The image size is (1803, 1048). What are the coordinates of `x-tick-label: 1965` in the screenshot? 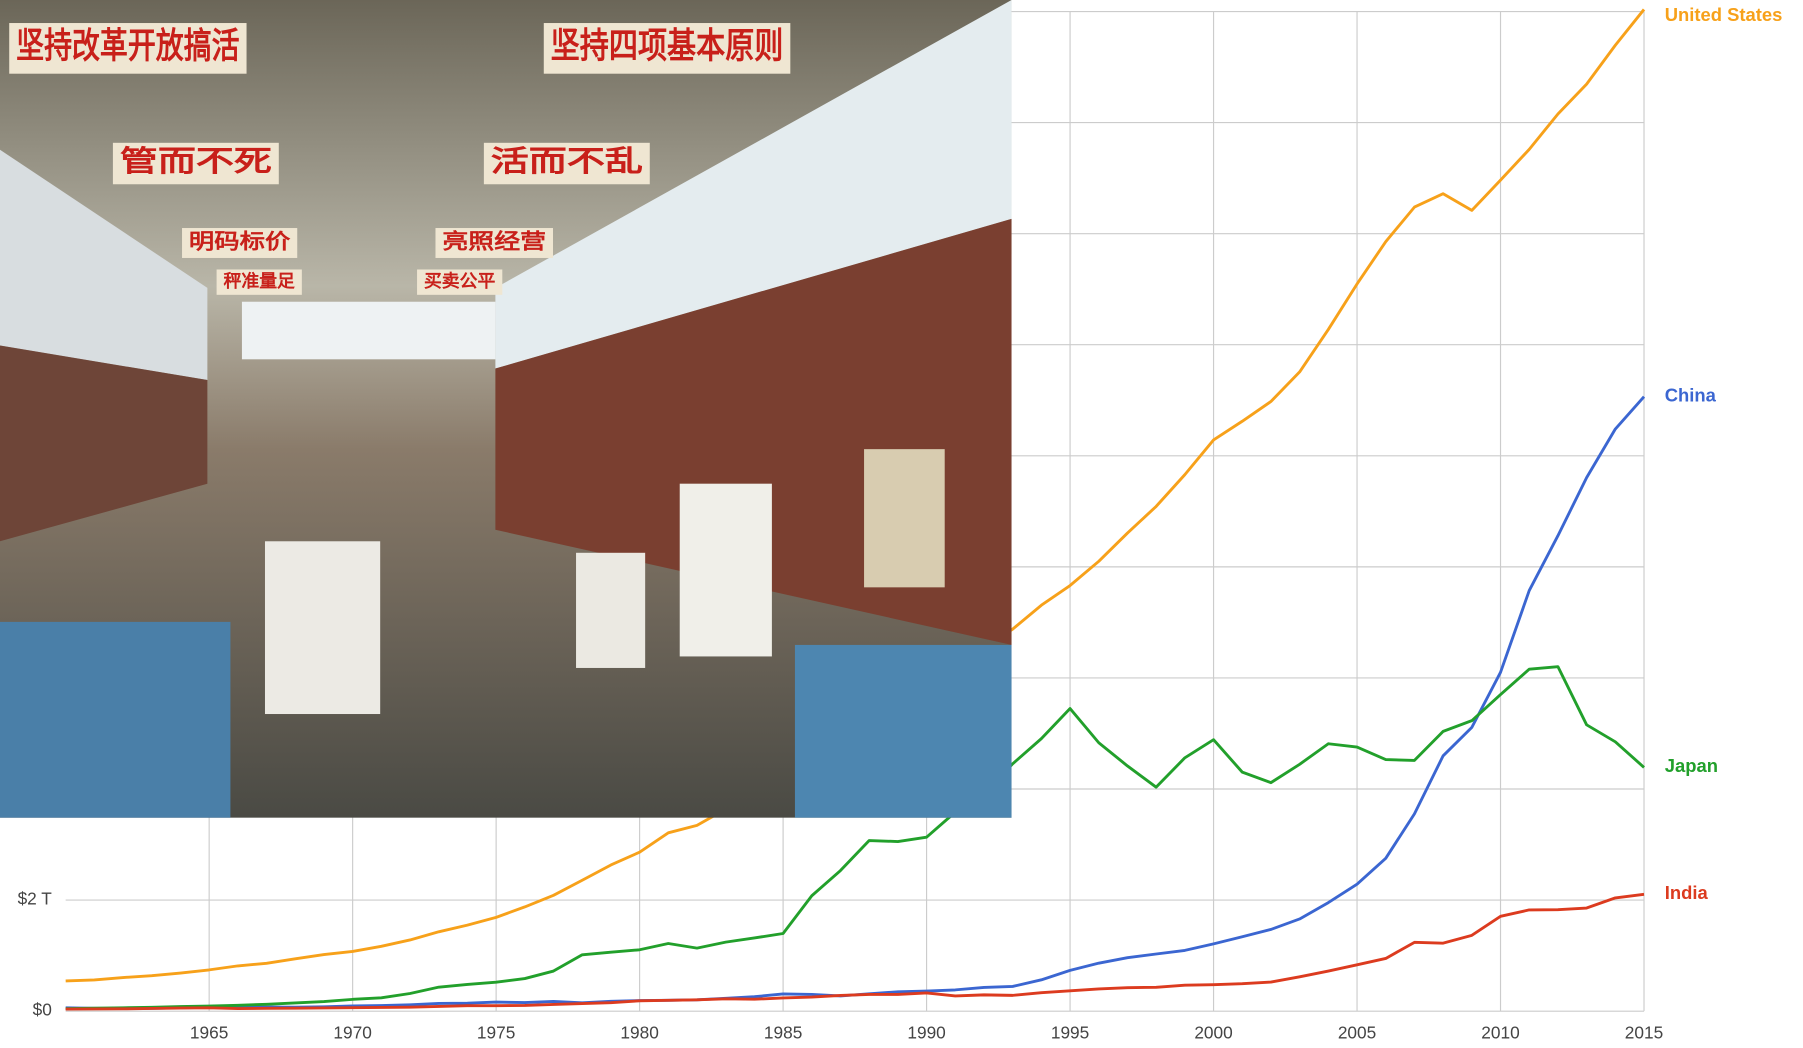 It's located at (209, 1033).